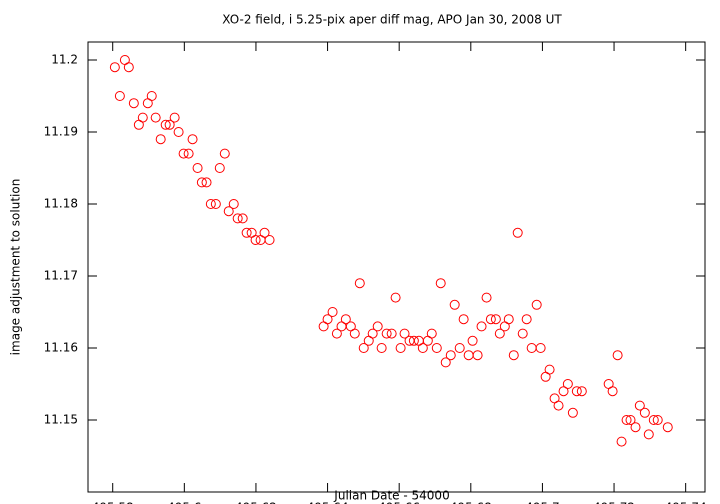  I want to click on x-tick-label: 495.66, so click(399, 502).